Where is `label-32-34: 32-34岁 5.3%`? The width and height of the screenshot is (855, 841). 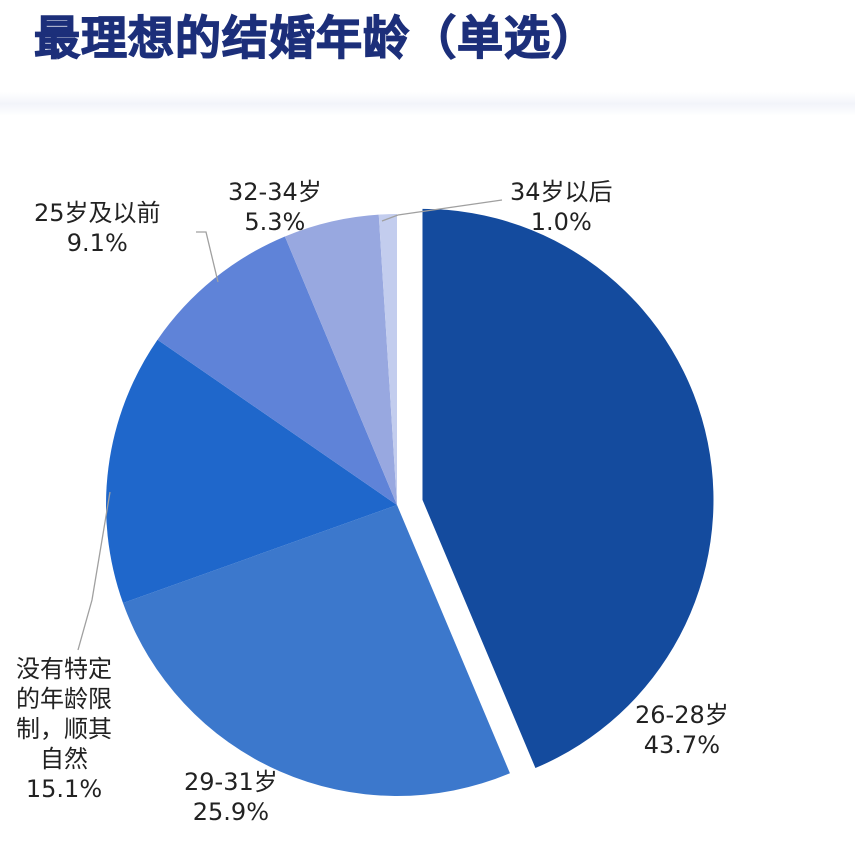
label-32-34: 32-34岁 5.3% is located at coordinates (275, 207).